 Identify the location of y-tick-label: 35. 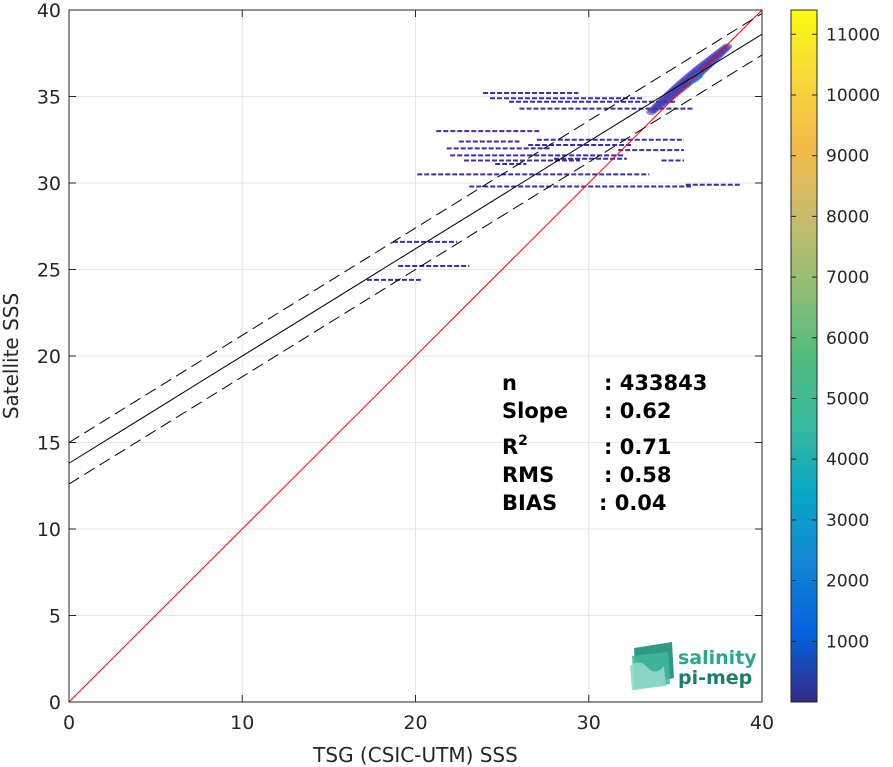
(49, 98).